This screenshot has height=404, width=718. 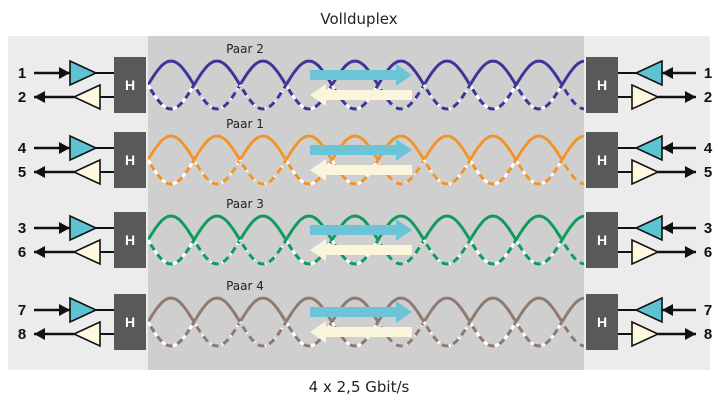 What do you see at coordinates (22, 252) in the screenshot?
I see `pin-number-left: 6` at bounding box center [22, 252].